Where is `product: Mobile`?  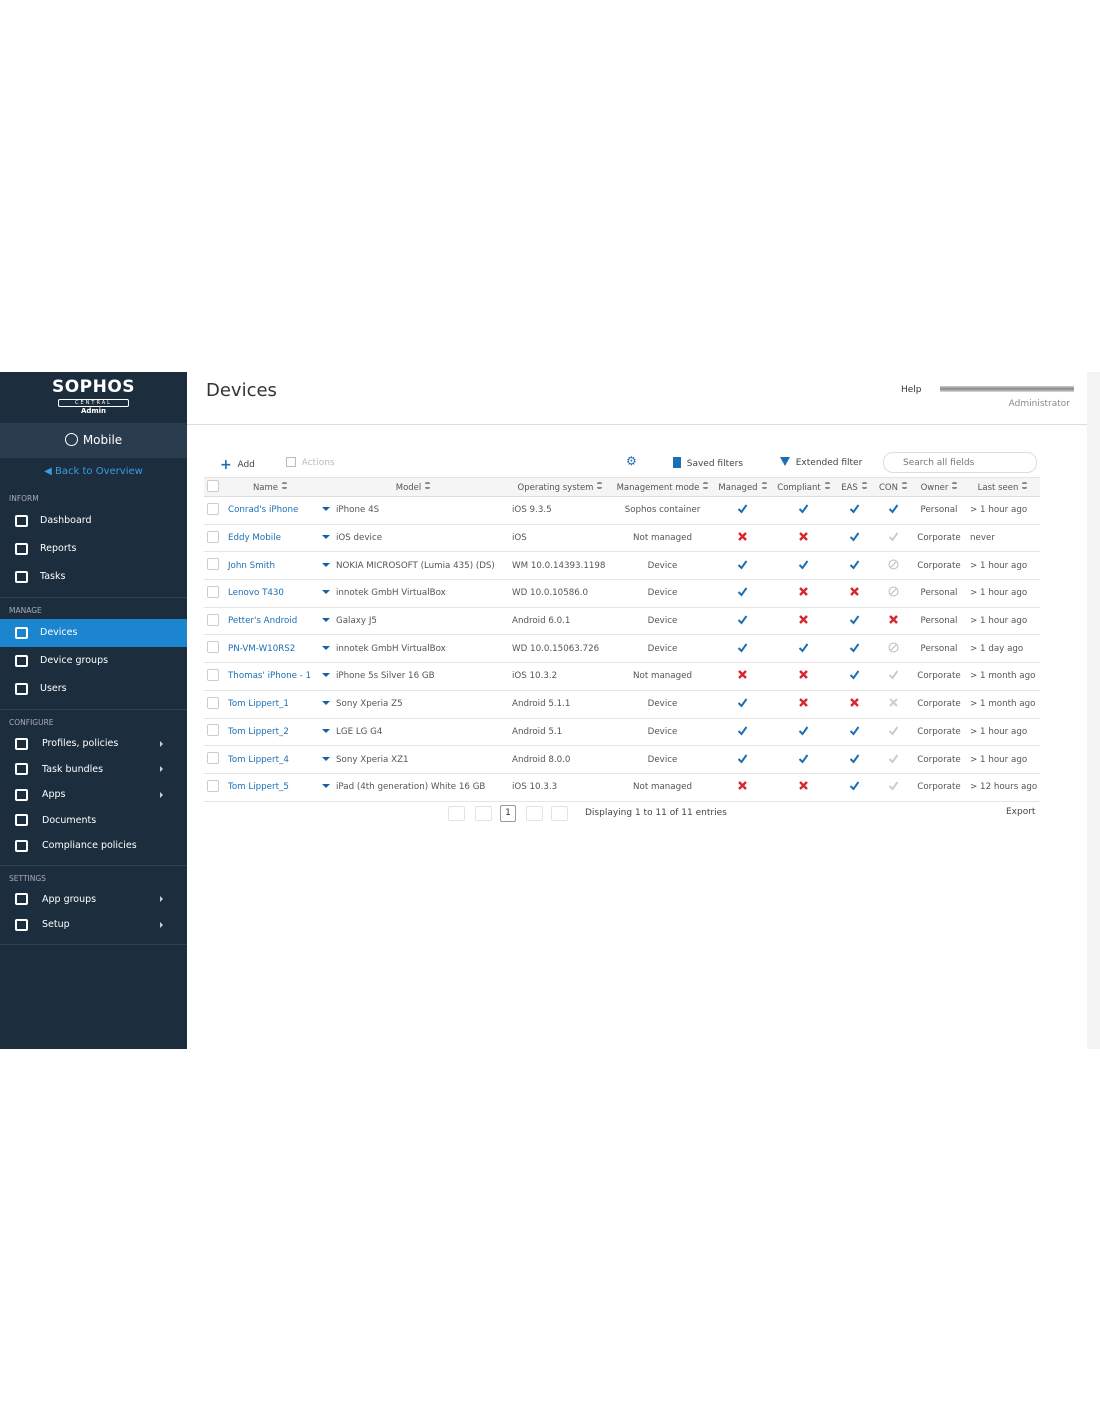
product: Mobile is located at coordinates (93, 440).